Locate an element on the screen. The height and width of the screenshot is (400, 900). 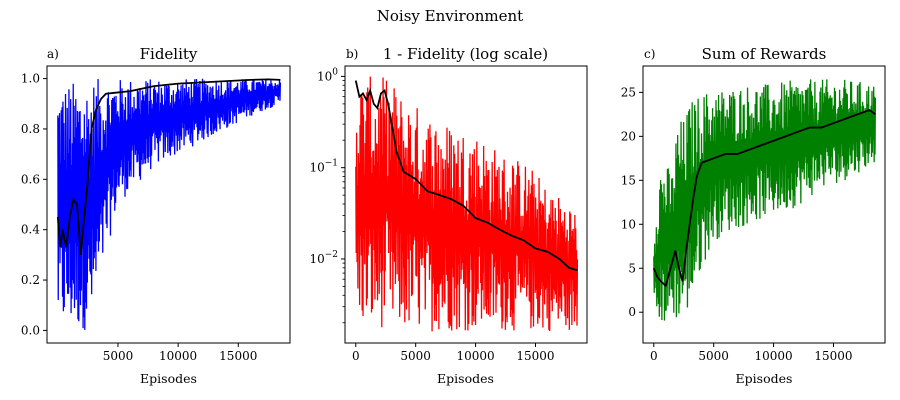
y-tick-label: 1.0 is located at coordinates (30, 79).